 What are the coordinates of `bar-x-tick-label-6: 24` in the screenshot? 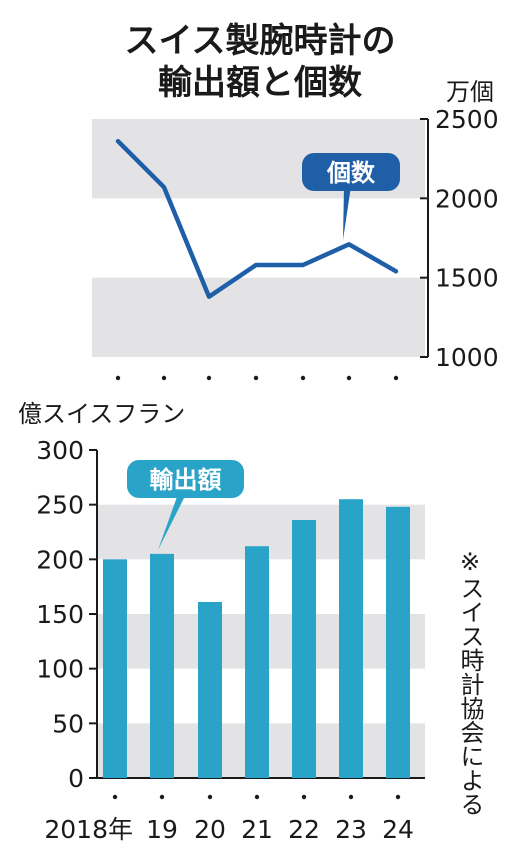 It's located at (398, 829).